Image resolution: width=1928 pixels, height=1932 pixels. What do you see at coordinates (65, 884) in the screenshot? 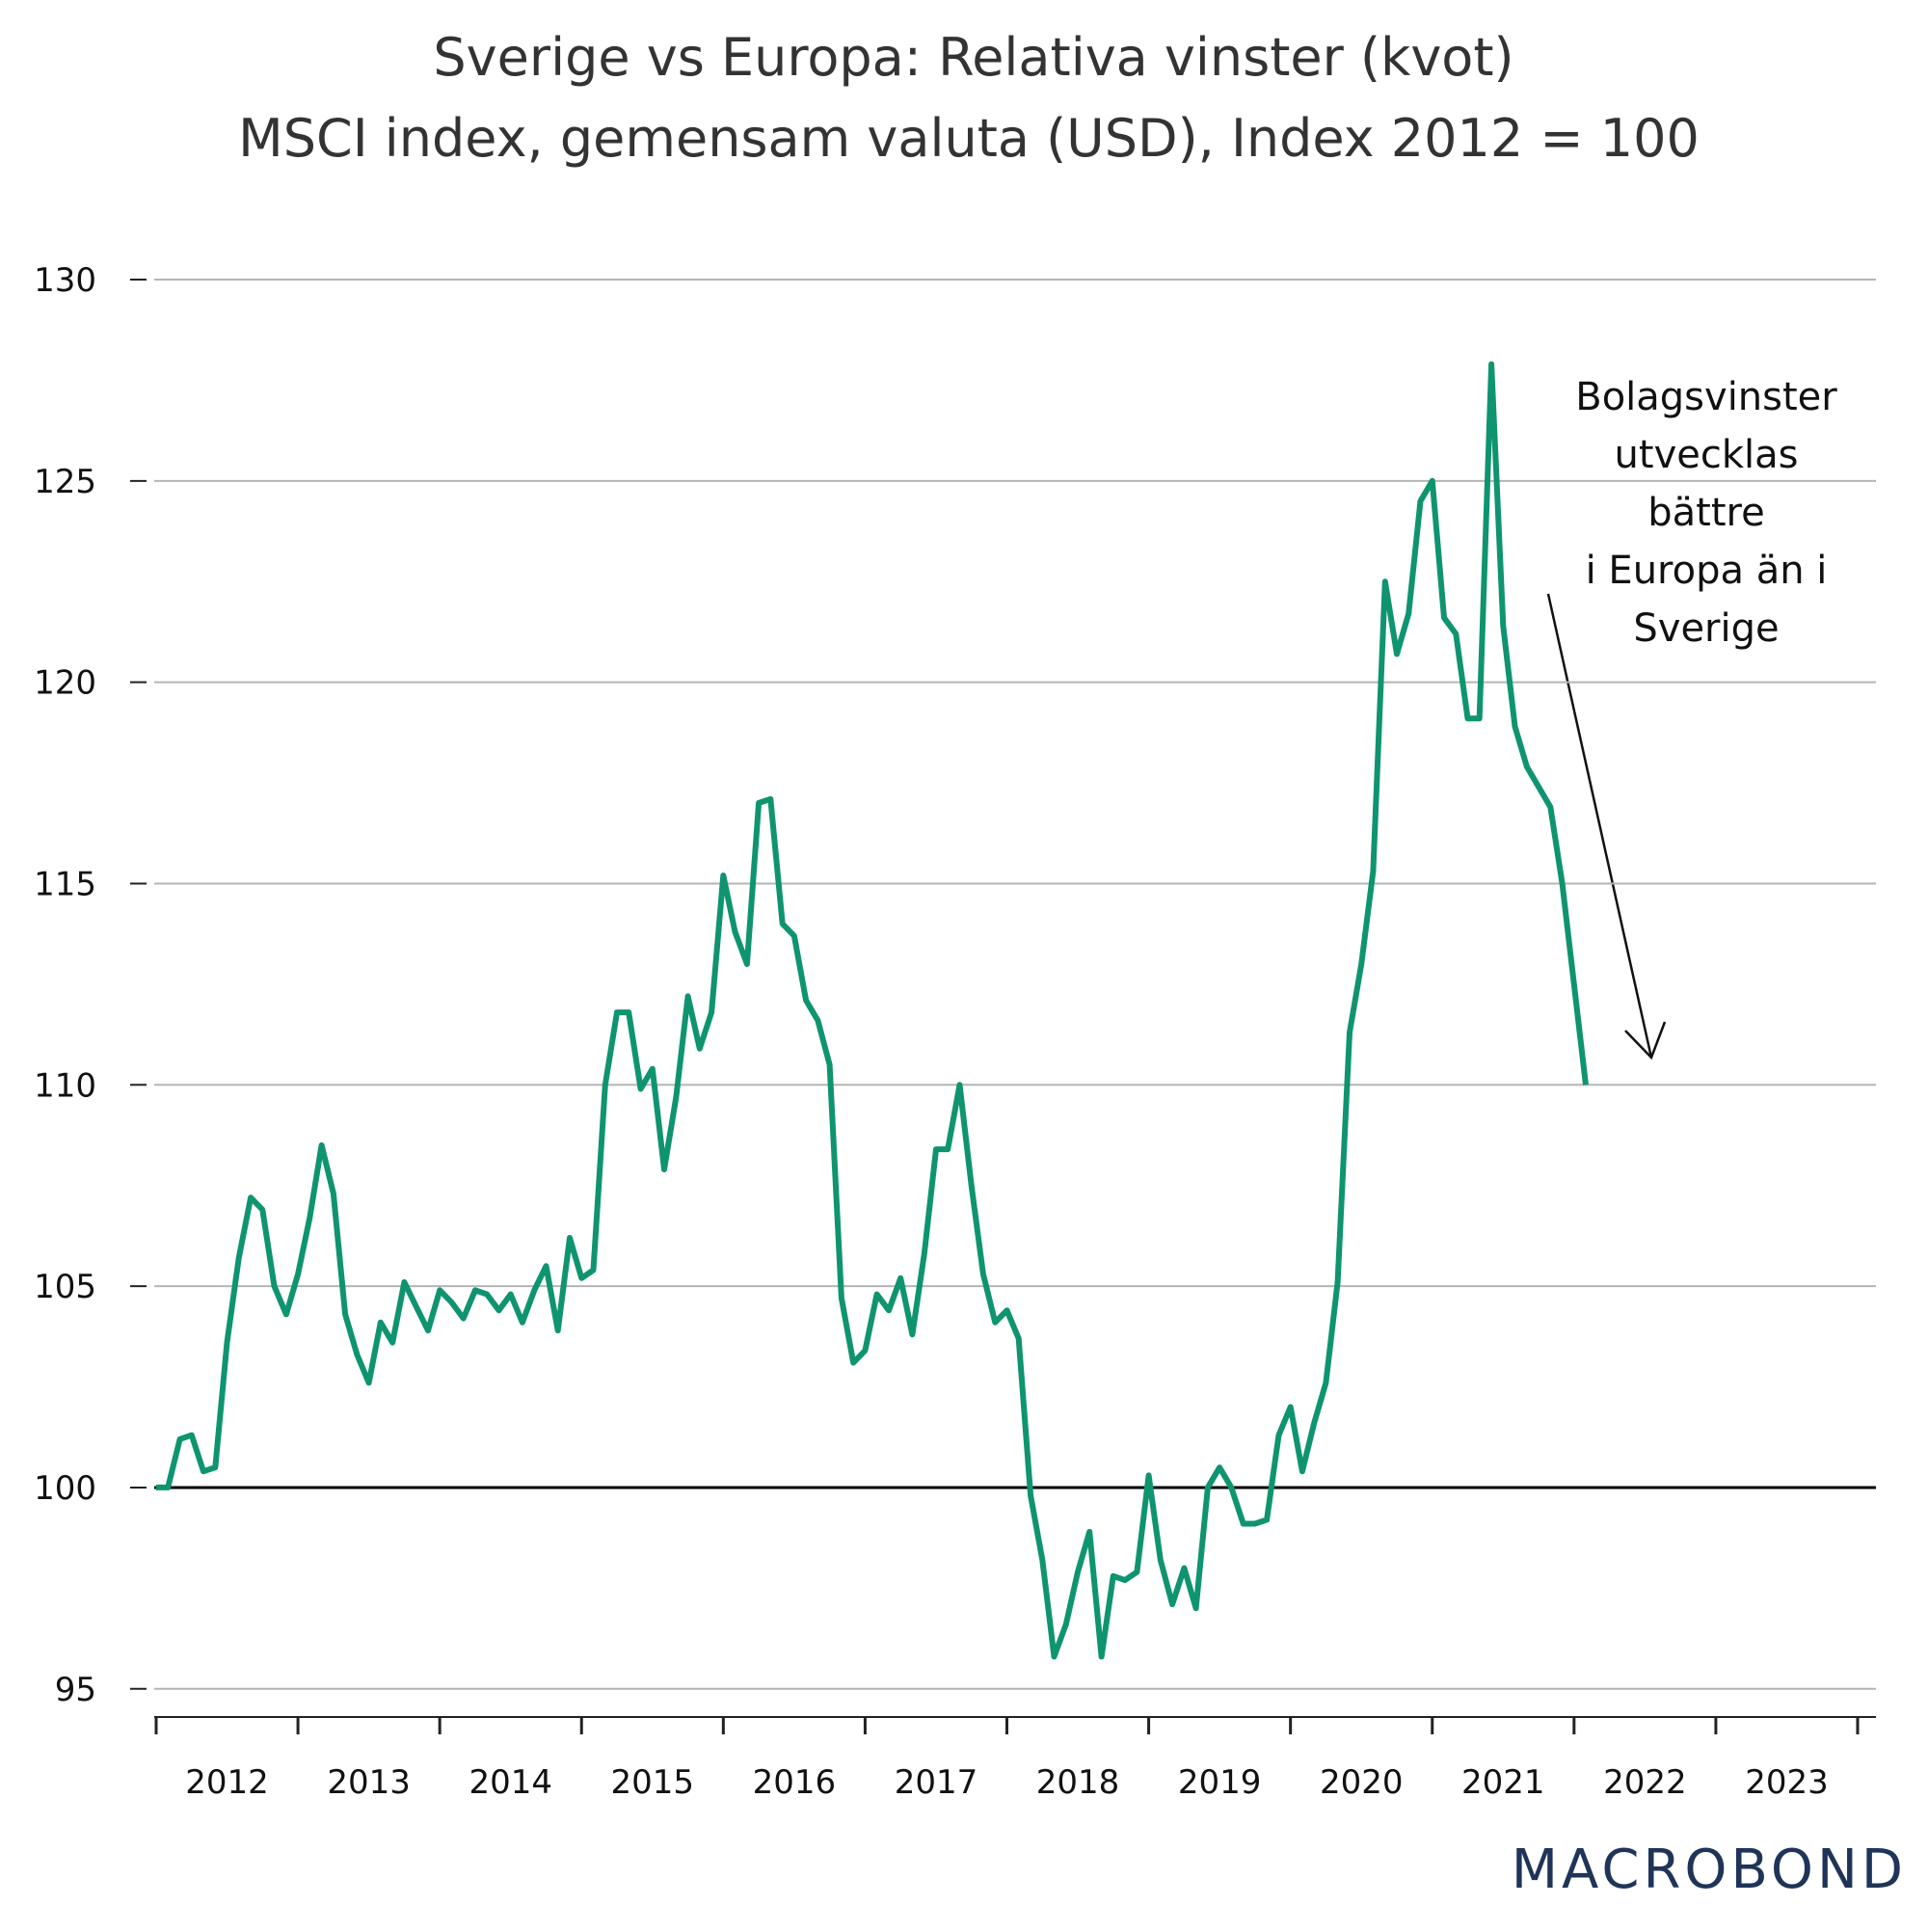
I see `y-tick-label: 115` at bounding box center [65, 884].